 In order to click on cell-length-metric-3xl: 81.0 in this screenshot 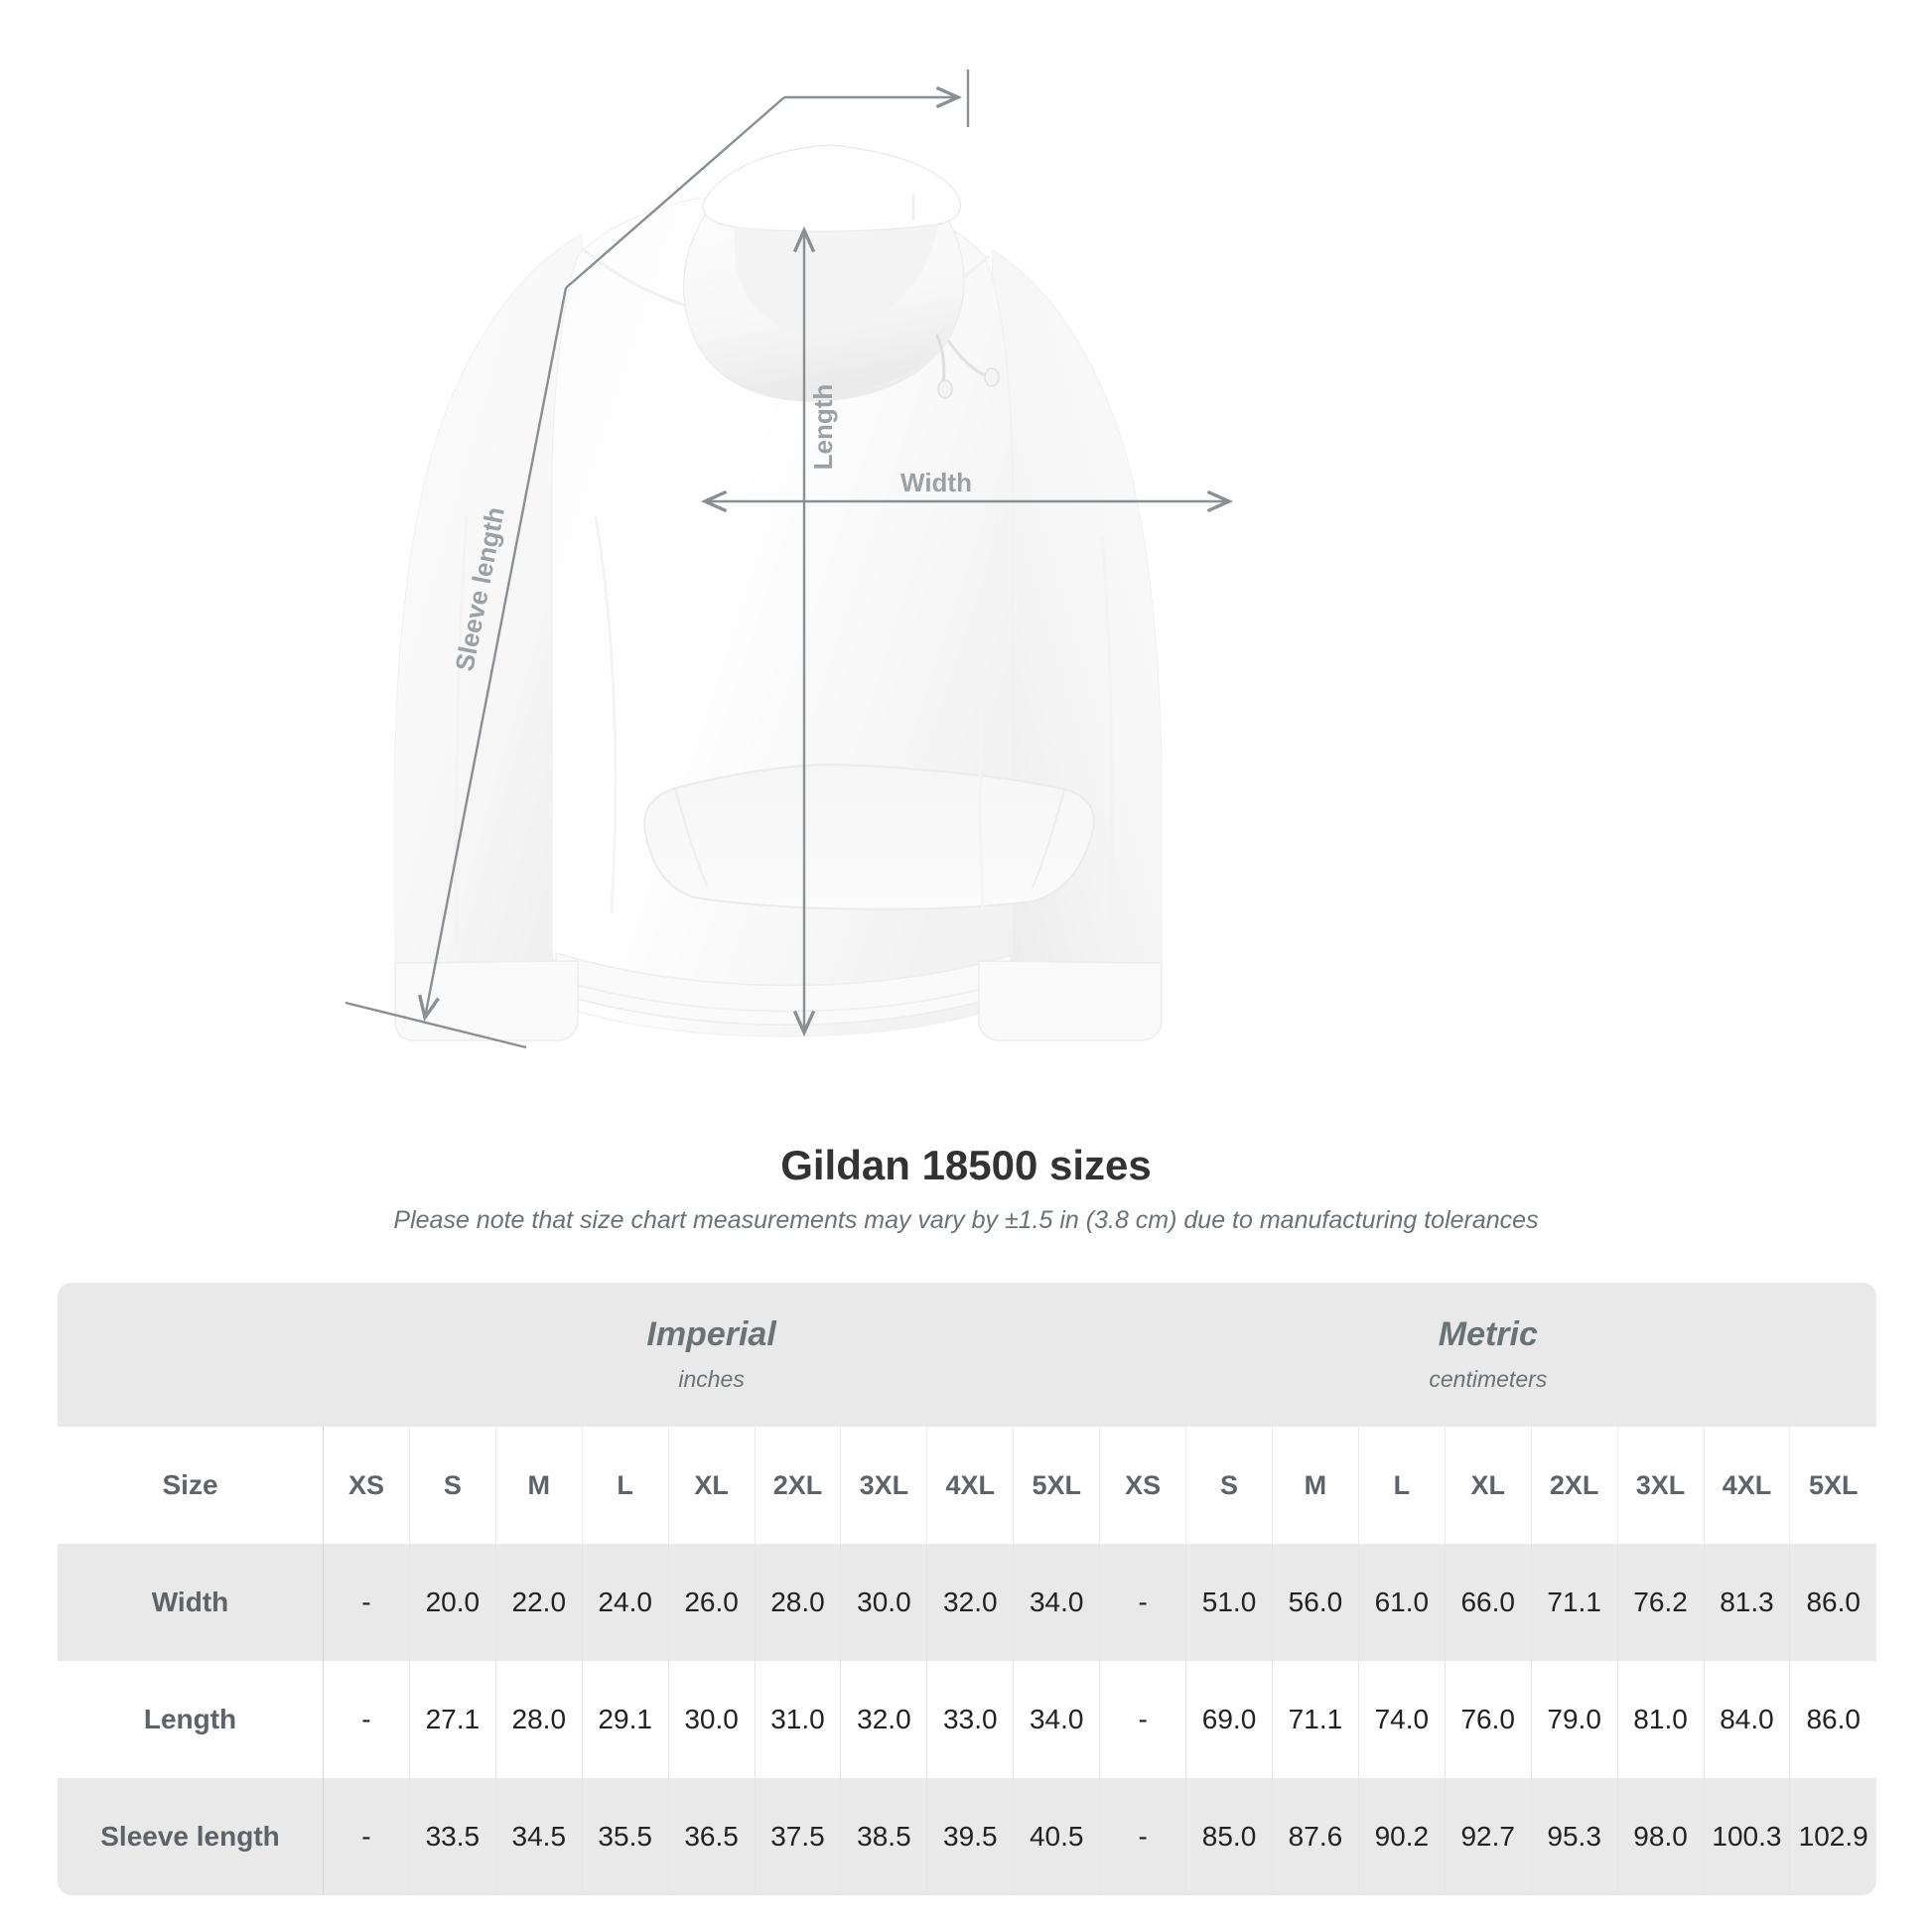, I will do `click(1661, 1719)`.